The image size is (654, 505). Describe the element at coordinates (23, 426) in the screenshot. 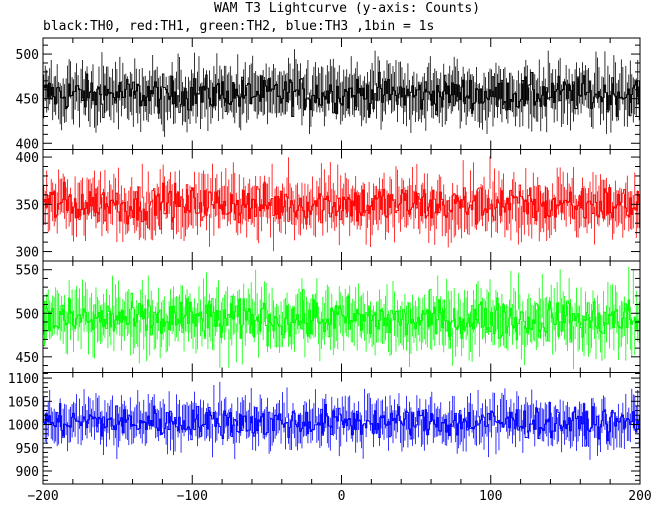

I see `y-tick-label: 1000` at that location.